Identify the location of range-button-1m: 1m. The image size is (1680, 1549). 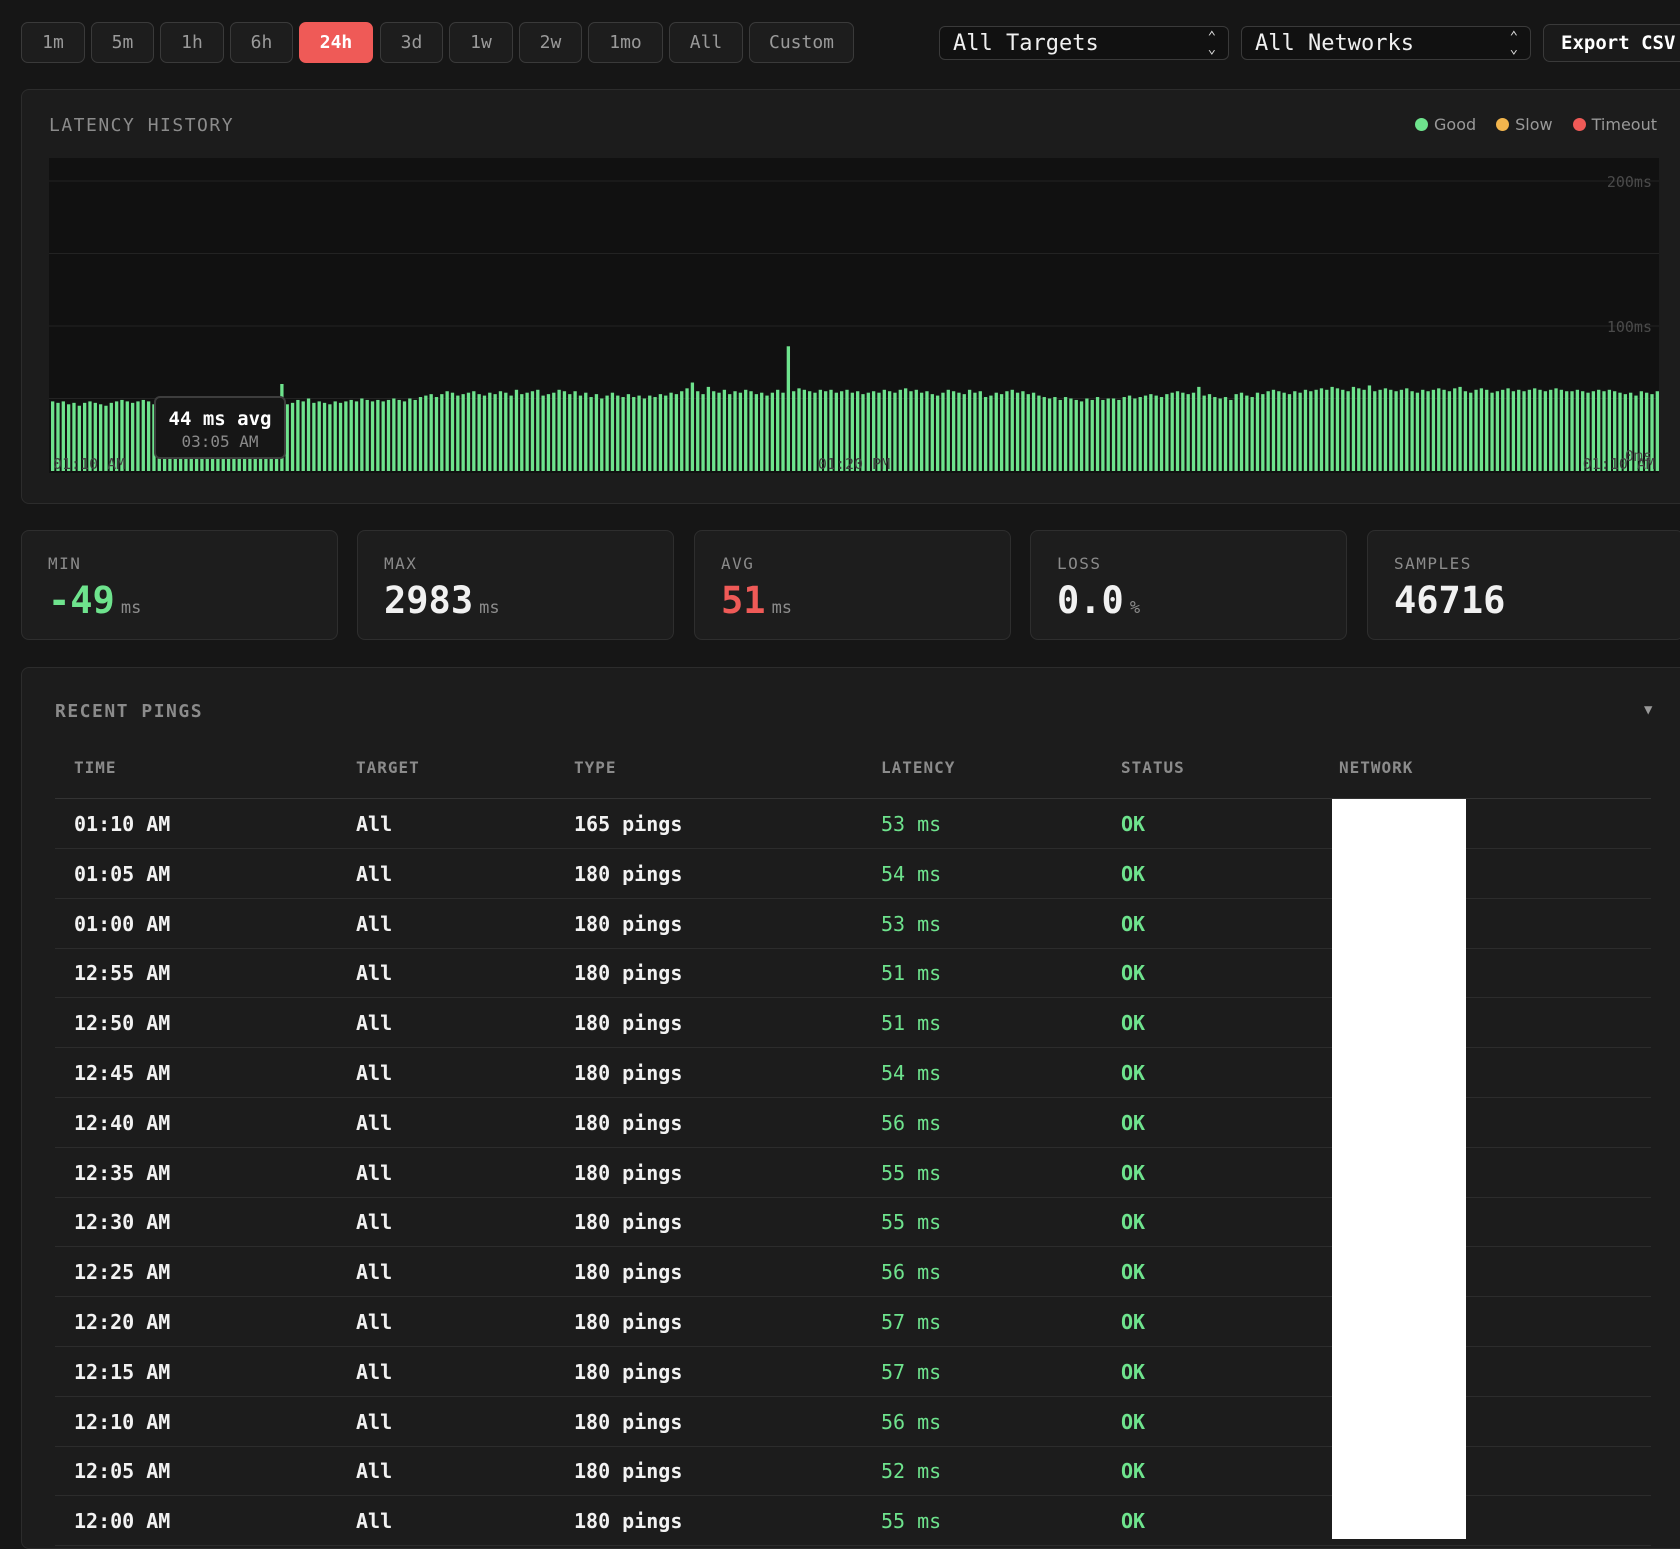
(53, 42).